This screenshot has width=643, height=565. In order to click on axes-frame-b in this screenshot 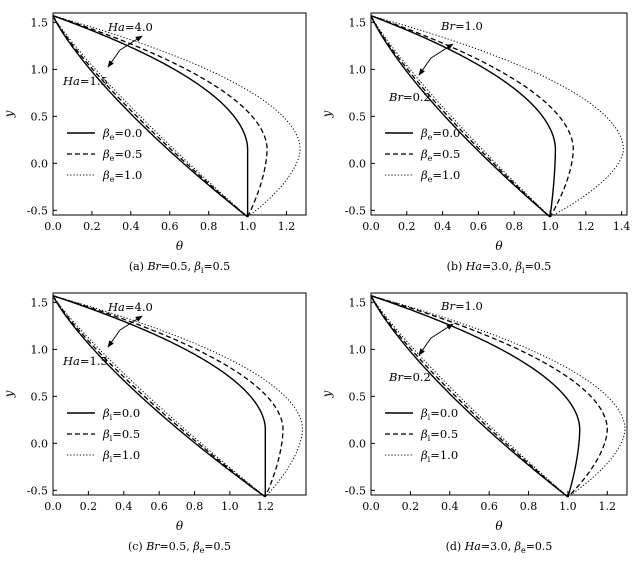, I will do `click(499, 114)`.